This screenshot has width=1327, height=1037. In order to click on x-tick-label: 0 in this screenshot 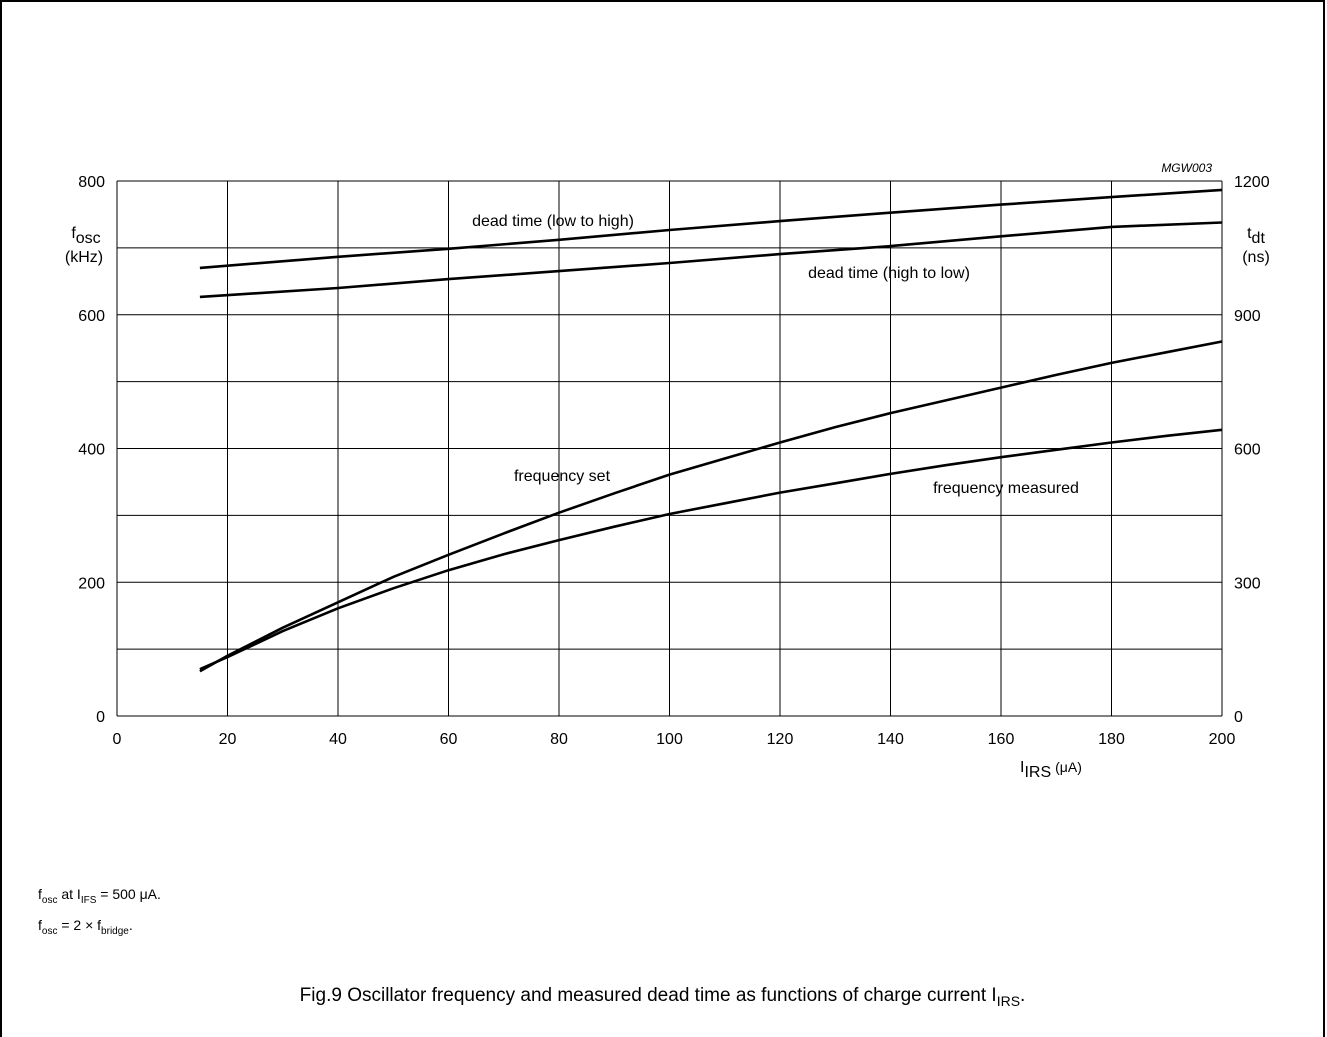, I will do `click(117, 739)`.